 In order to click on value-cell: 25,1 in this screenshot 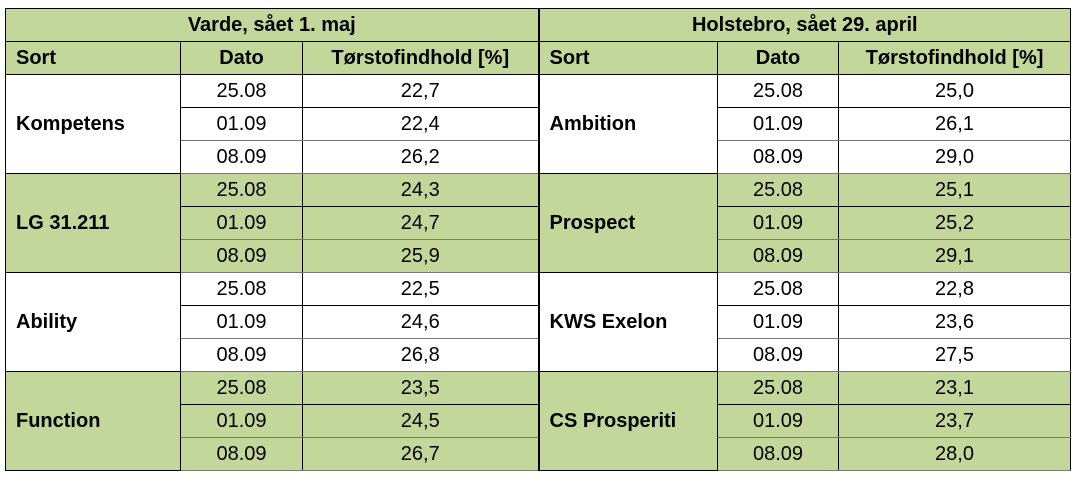, I will do `click(955, 190)`.